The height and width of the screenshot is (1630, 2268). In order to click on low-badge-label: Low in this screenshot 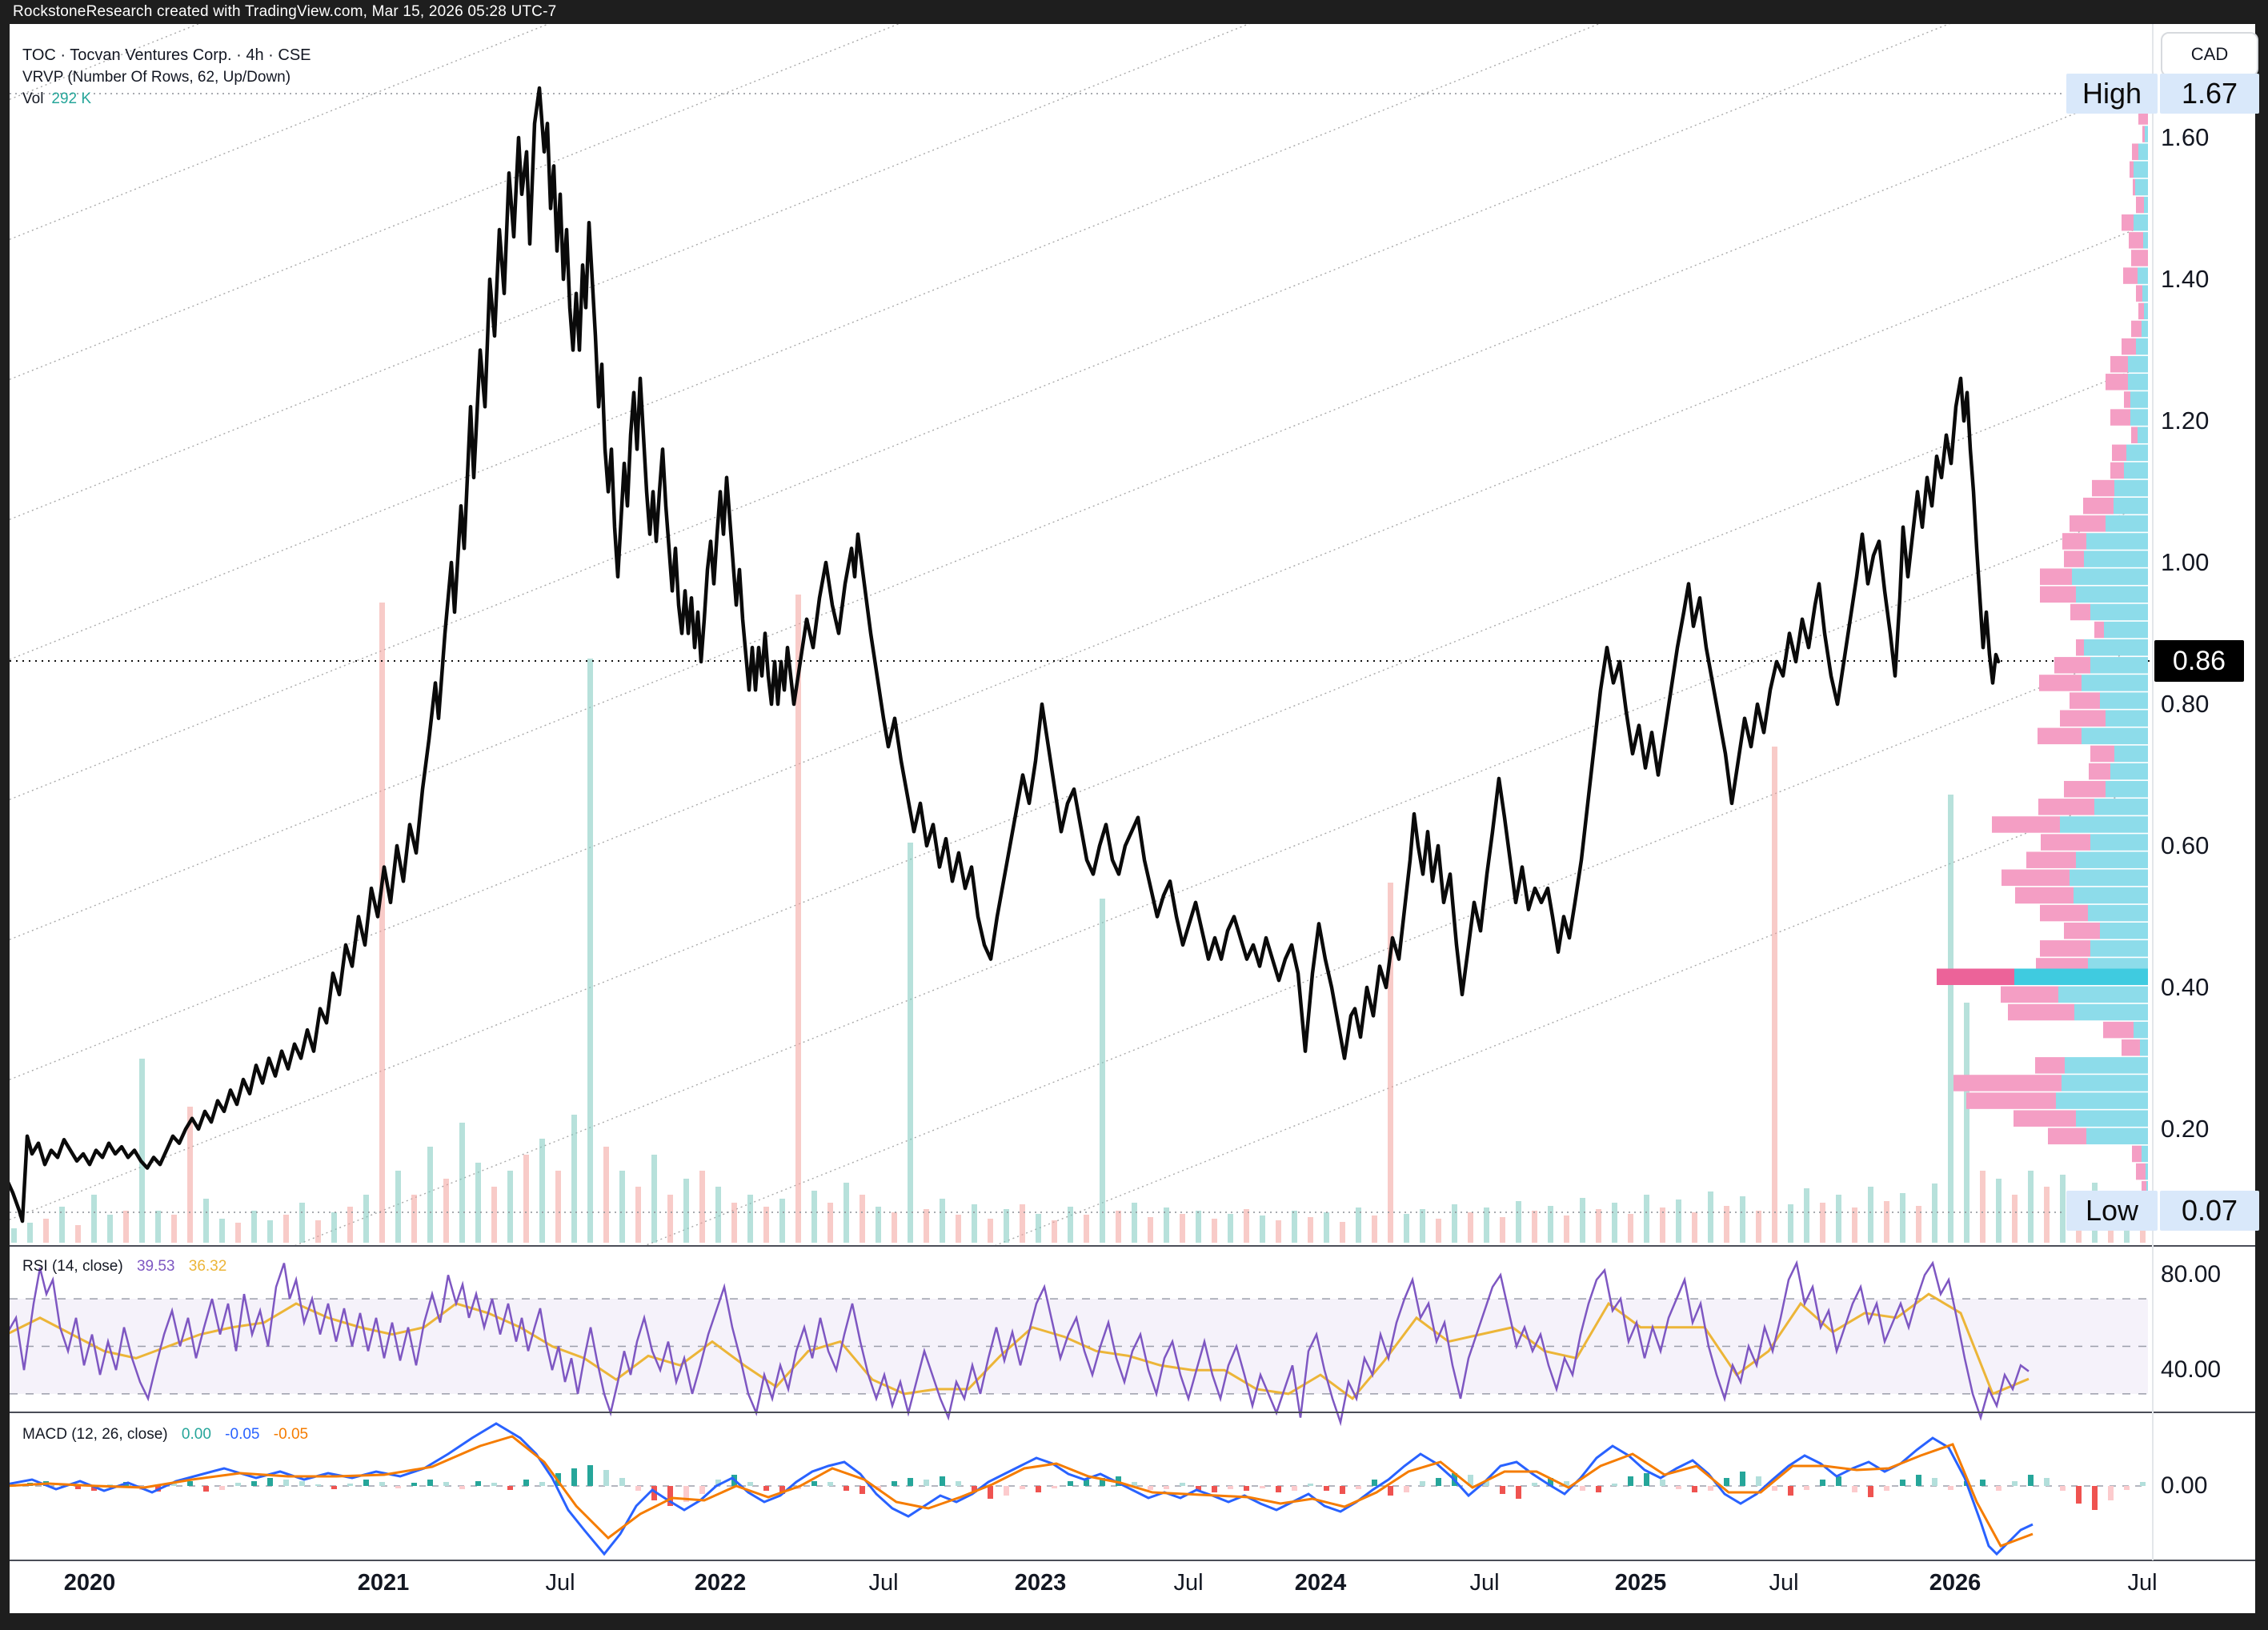, I will do `click(2112, 1211)`.